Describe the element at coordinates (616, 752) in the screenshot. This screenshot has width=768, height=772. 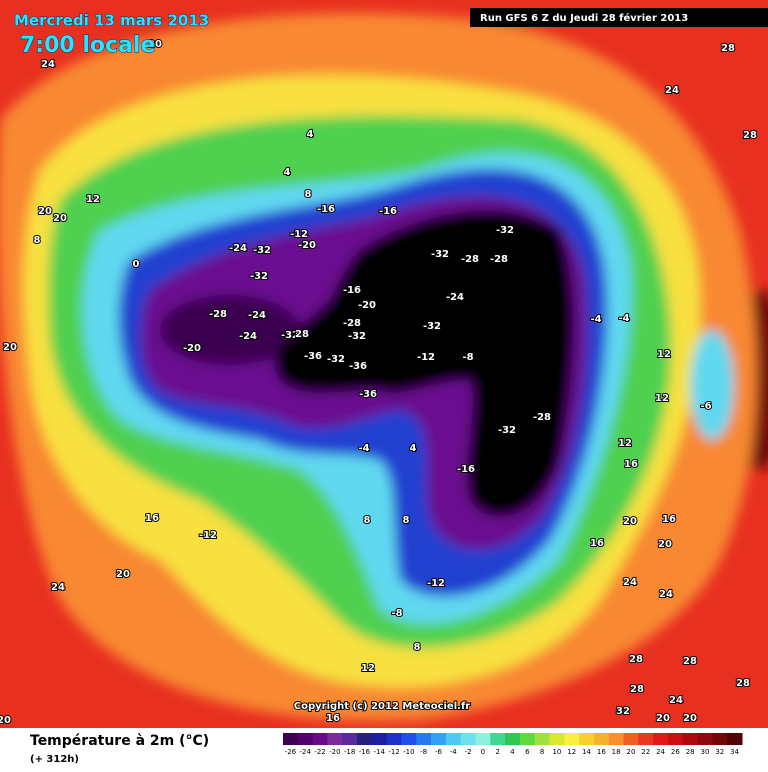
I see `colorbar-label: 18` at that location.